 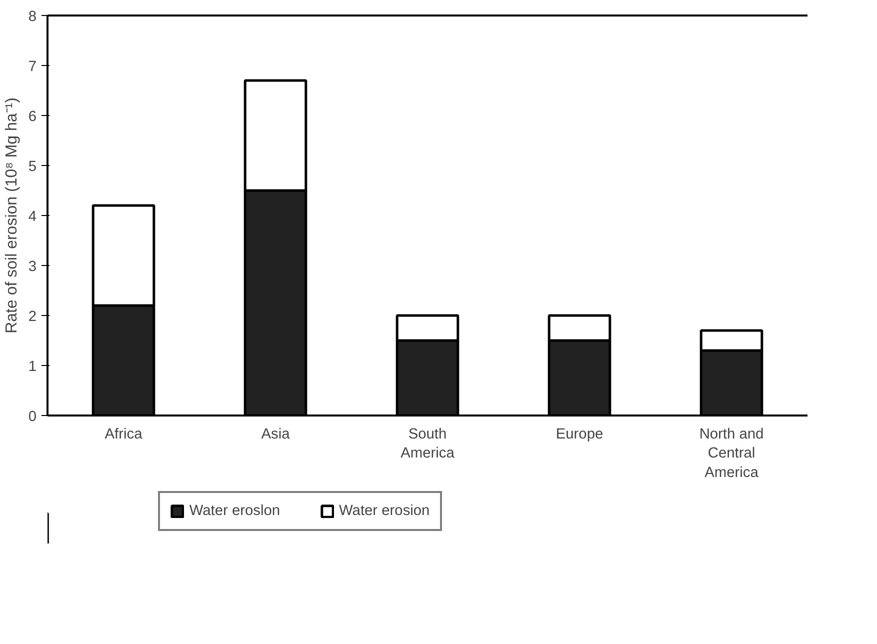 I want to click on y-tick-label: 4, so click(x=32, y=217).